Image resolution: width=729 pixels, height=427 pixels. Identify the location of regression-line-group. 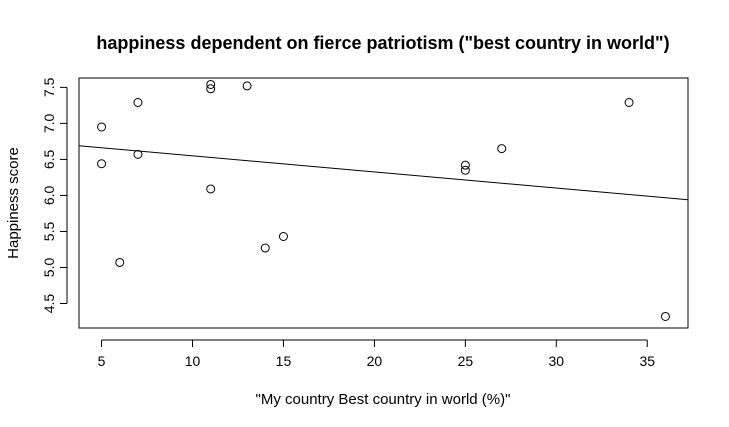
(383, 173).